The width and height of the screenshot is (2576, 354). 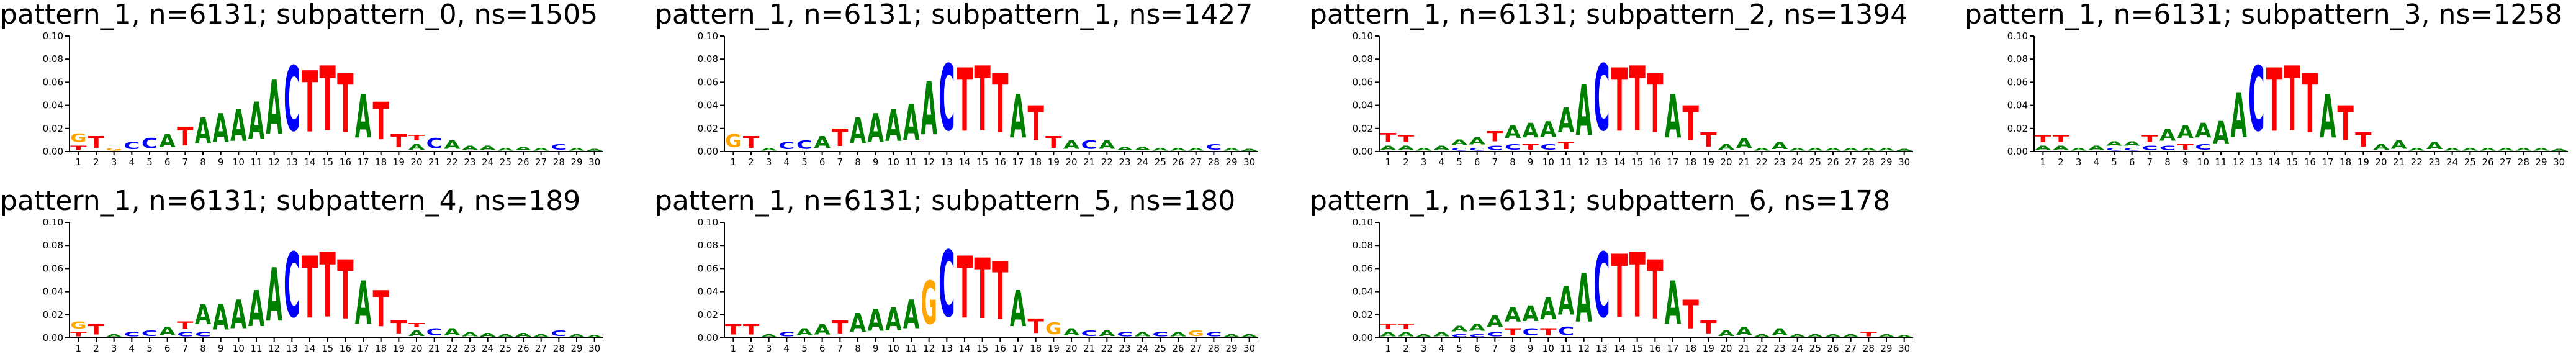 I want to click on x-tick-label: 14, so click(x=309, y=348).